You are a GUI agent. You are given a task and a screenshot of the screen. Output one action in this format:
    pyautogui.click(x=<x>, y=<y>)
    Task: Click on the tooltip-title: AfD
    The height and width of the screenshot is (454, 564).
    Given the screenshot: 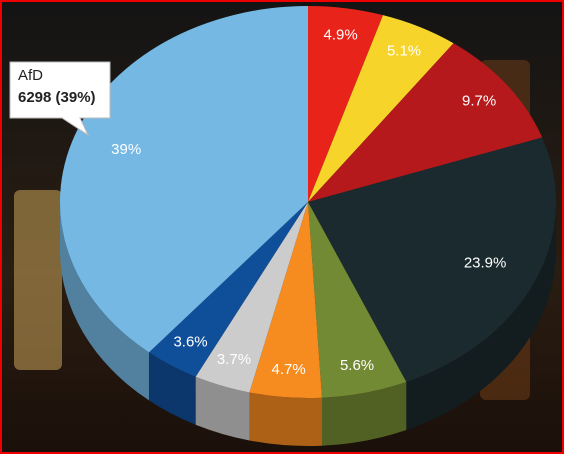 What is the action you would take?
    pyautogui.click(x=30, y=75)
    